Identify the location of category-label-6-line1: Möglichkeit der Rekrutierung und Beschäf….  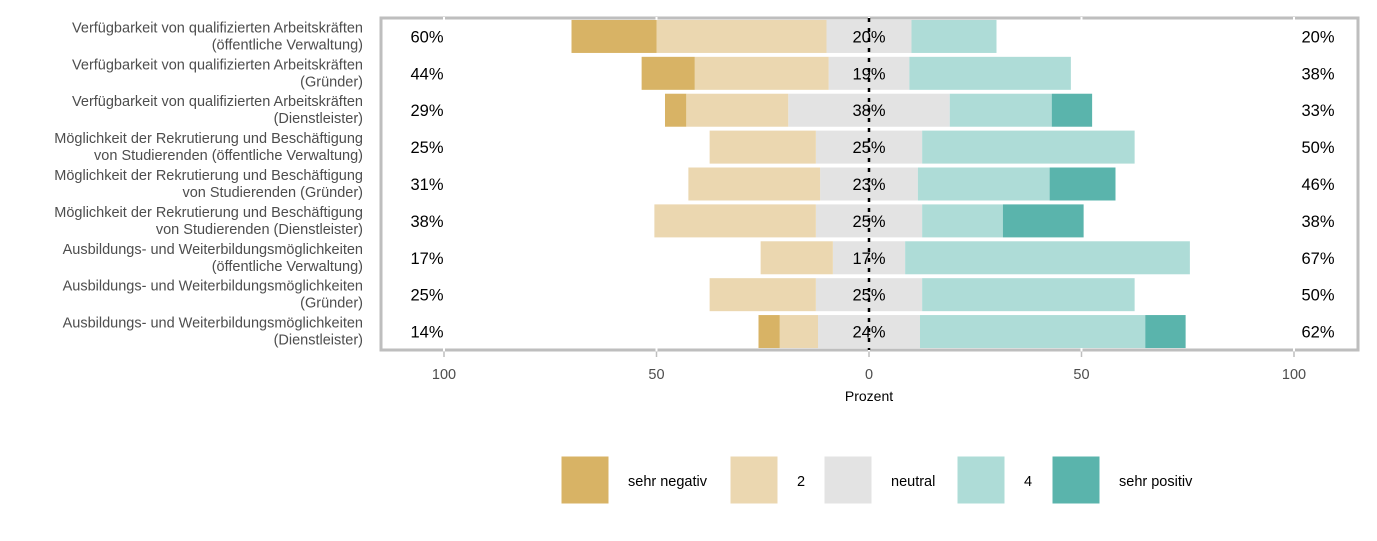
(208, 213).